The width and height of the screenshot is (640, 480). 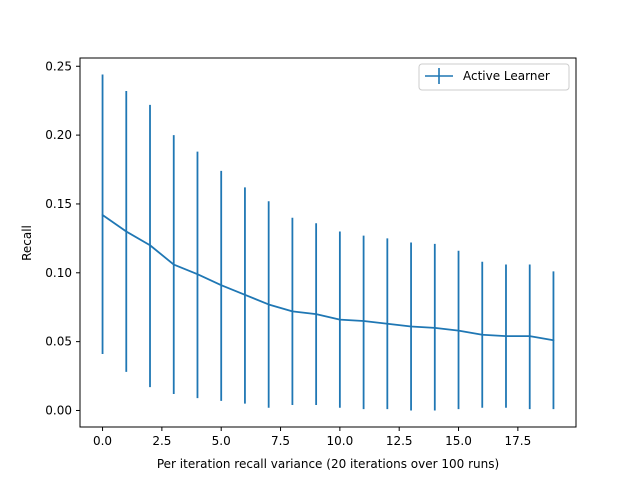 I want to click on legend: Active Learner, so click(x=494, y=77).